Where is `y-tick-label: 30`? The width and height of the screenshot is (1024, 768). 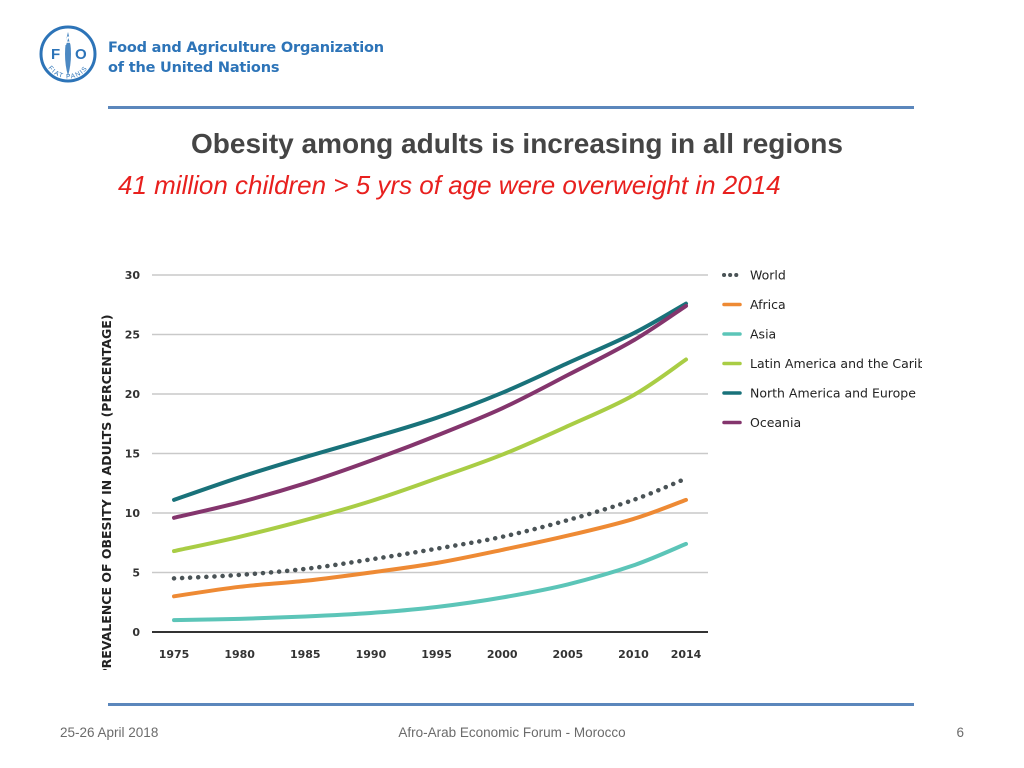 y-tick-label: 30 is located at coordinates (133, 275).